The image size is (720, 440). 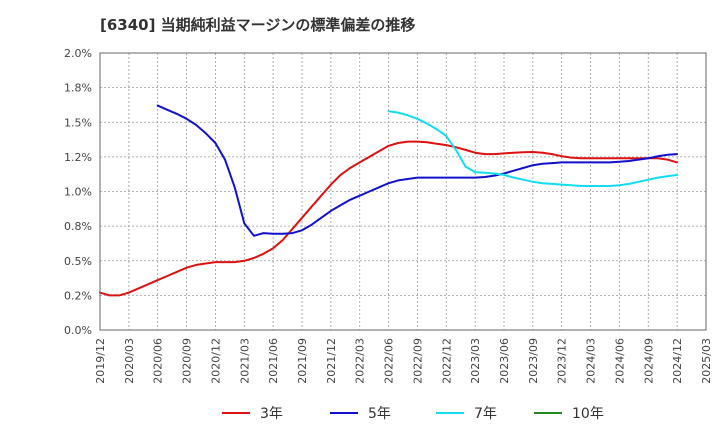 I want to click on x-tick-label: 2023/06, so click(x=504, y=361).